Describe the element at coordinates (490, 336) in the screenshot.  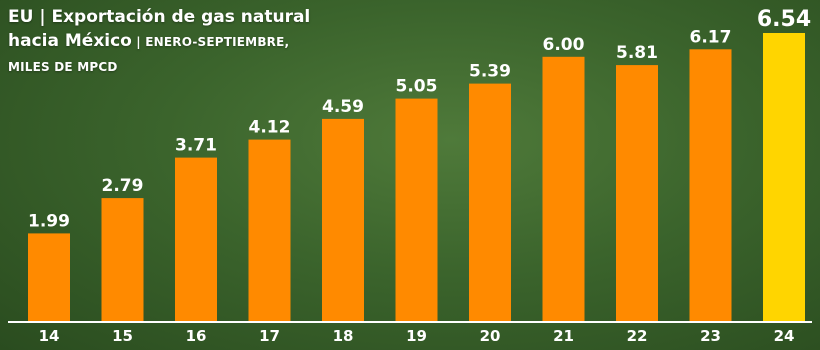
I see `x-tick-label-20: 20` at that location.